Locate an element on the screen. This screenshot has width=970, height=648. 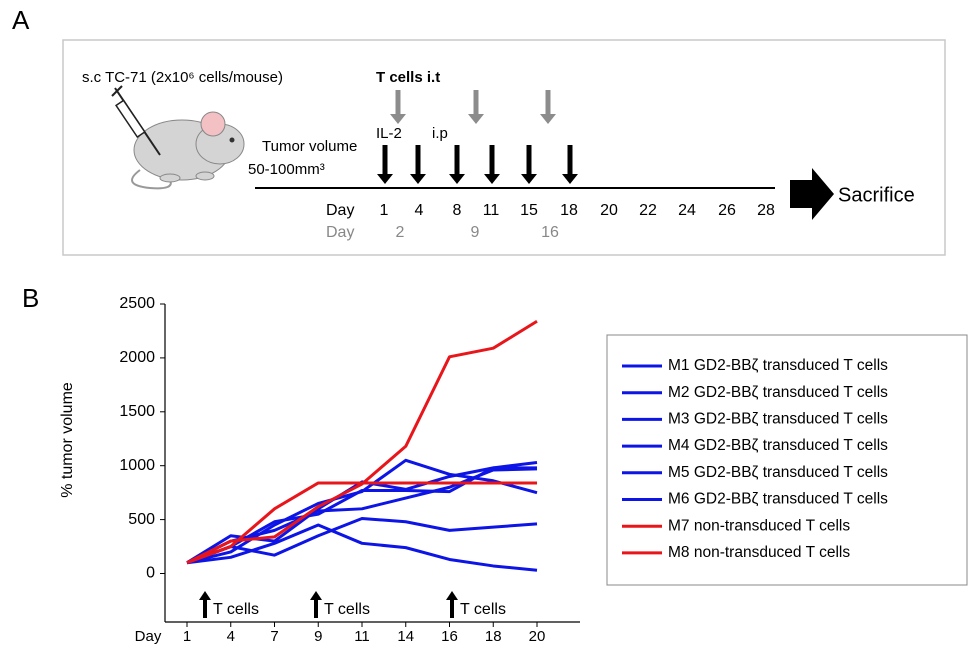
legend-label: M4 GD2-BBζ transduced T cells is located at coordinates (778, 445).